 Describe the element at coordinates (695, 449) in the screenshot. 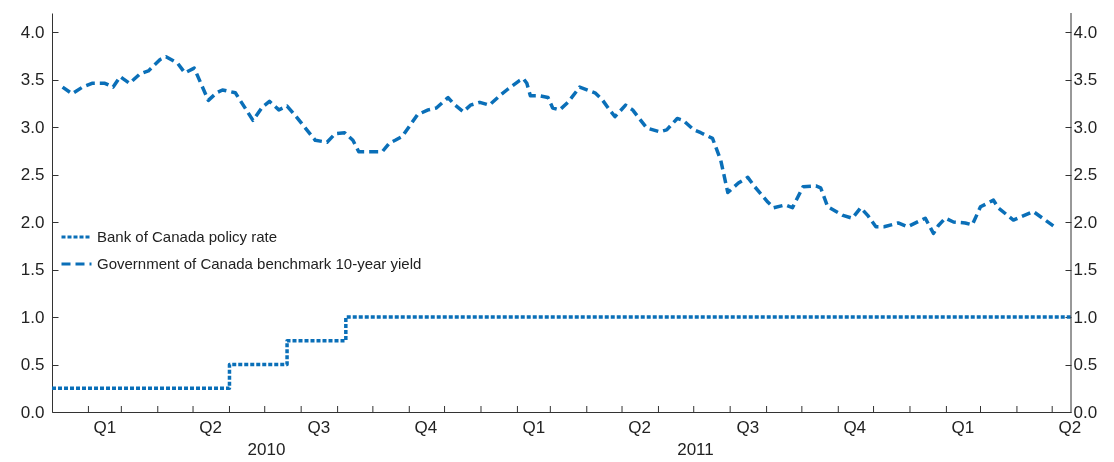

I see `text: 2011` at that location.